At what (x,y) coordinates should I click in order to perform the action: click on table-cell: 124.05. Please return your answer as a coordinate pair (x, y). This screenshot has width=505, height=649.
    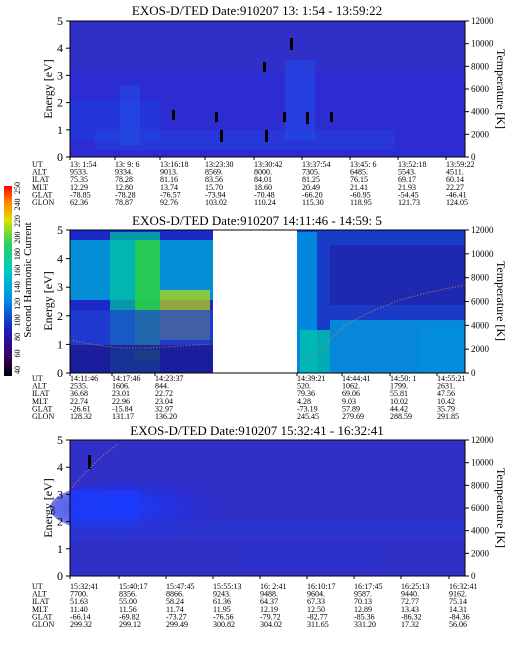
    Looking at the image, I should click on (457, 202).